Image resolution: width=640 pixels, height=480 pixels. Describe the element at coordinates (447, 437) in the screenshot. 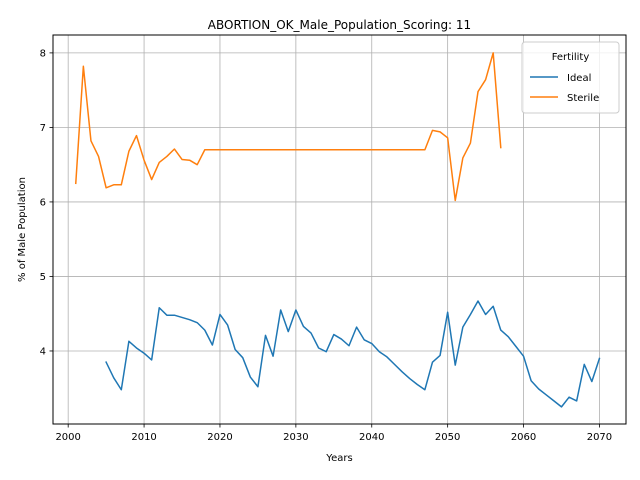

I see `x-tick-label: 2050` at that location.